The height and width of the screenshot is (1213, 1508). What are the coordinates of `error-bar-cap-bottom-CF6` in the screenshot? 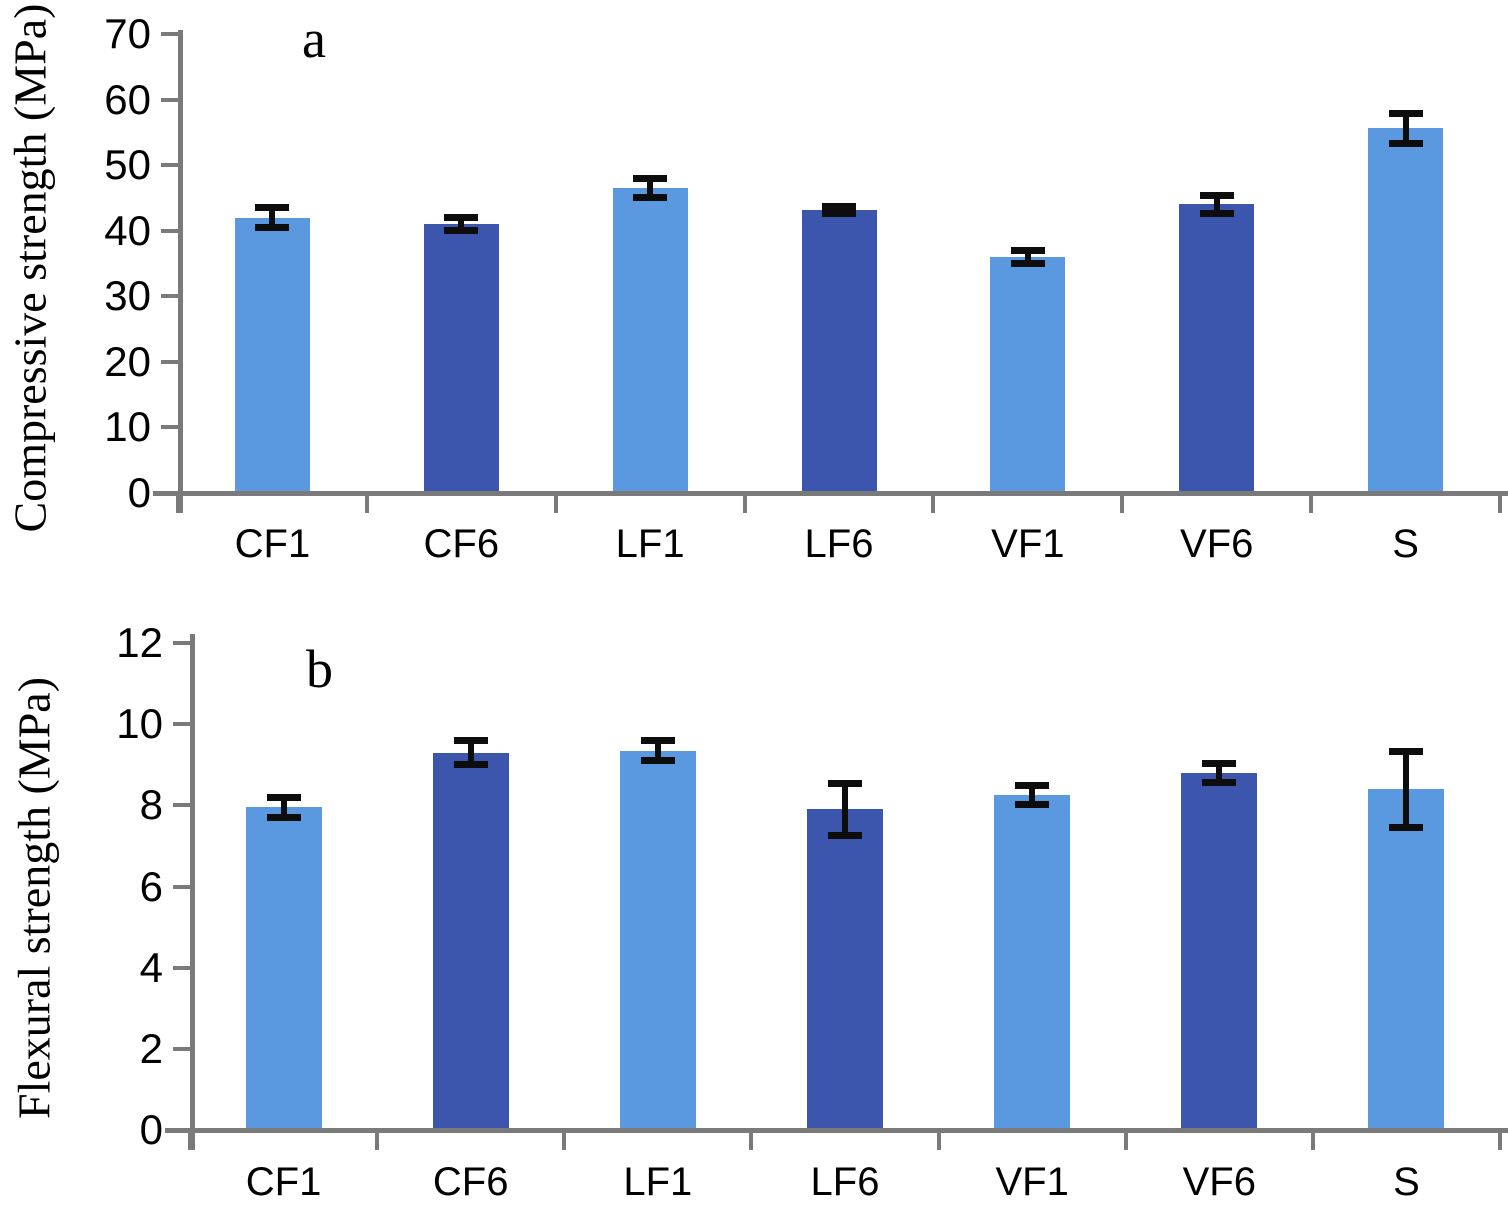 It's located at (470, 764).